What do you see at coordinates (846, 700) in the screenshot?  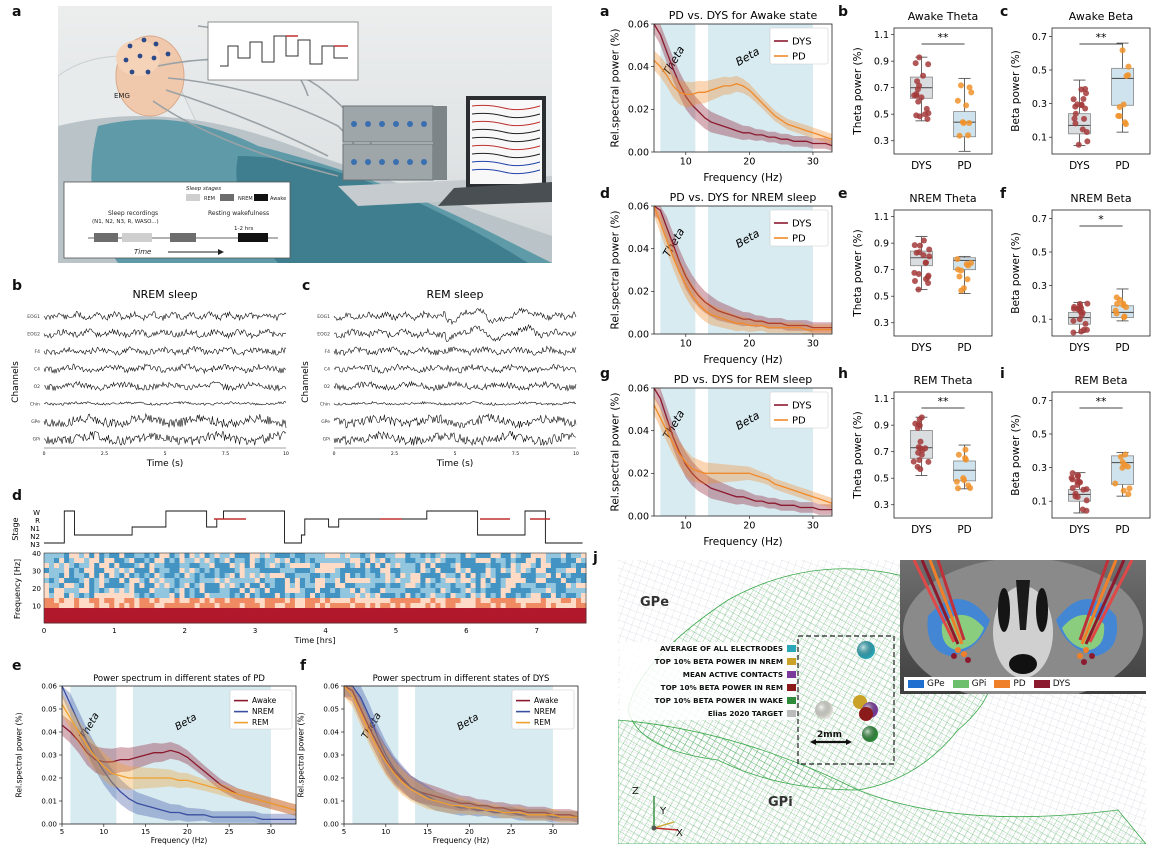 I see `zoom-box` at bounding box center [846, 700].